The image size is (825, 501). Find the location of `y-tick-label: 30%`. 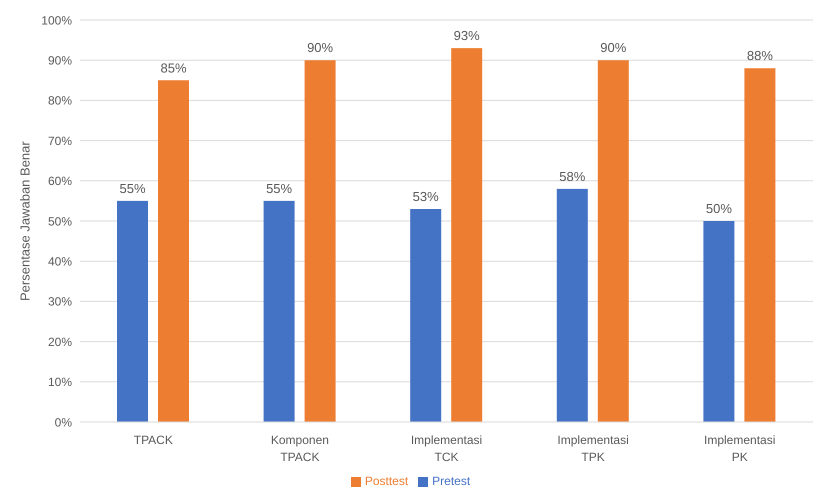

y-tick-label: 30% is located at coordinates (60, 301).